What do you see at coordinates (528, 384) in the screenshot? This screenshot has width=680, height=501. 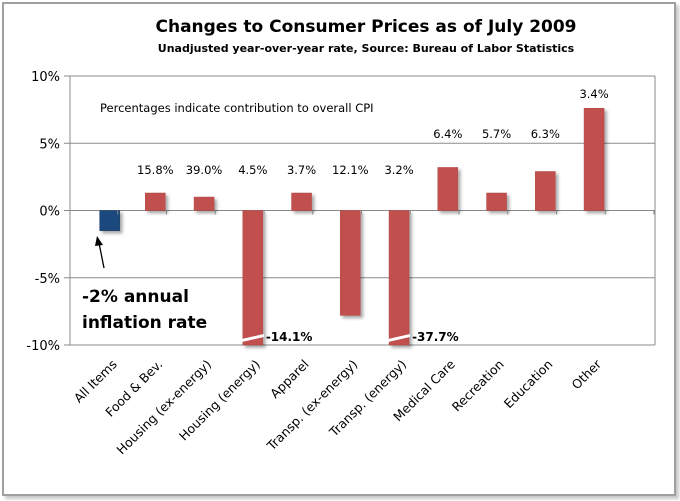 I see `category-label: Education` at bounding box center [528, 384].